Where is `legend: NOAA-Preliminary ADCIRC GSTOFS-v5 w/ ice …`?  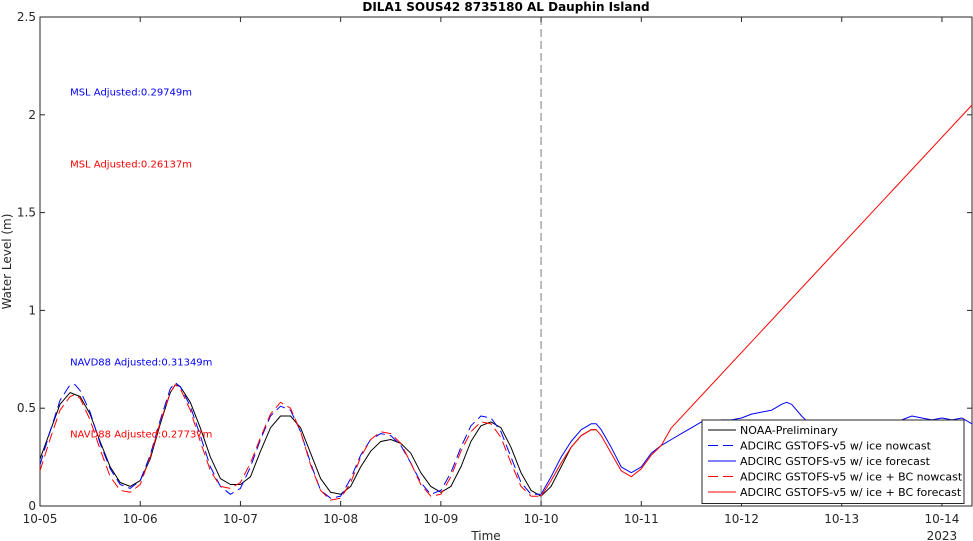
legend: NOAA-Preliminary ADCIRC GSTOFS-v5 w/ ice … is located at coordinates (833, 461).